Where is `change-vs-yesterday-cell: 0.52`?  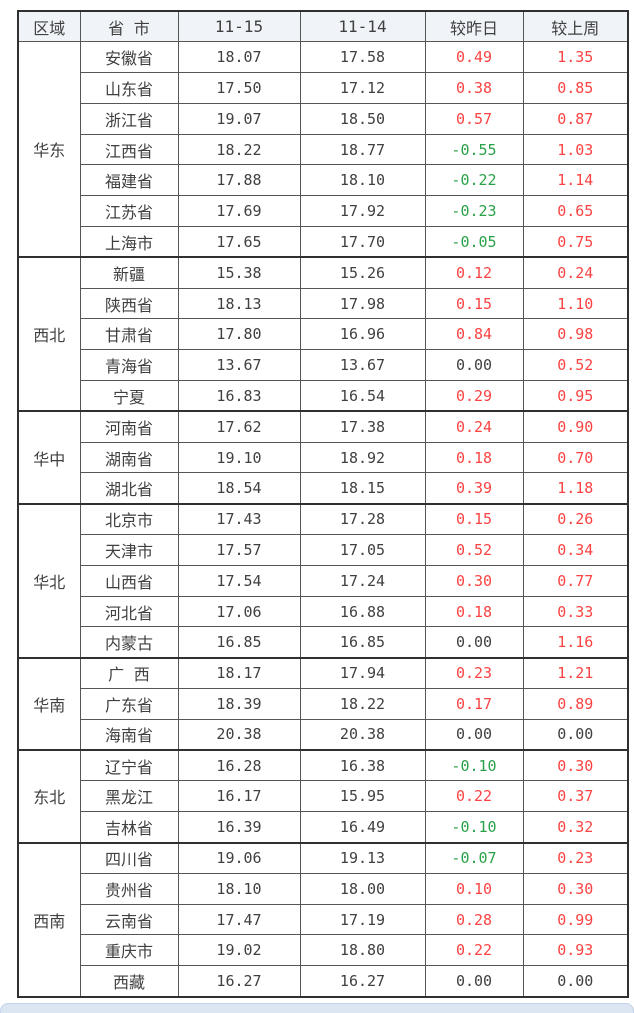 change-vs-yesterday-cell: 0.52 is located at coordinates (474, 550).